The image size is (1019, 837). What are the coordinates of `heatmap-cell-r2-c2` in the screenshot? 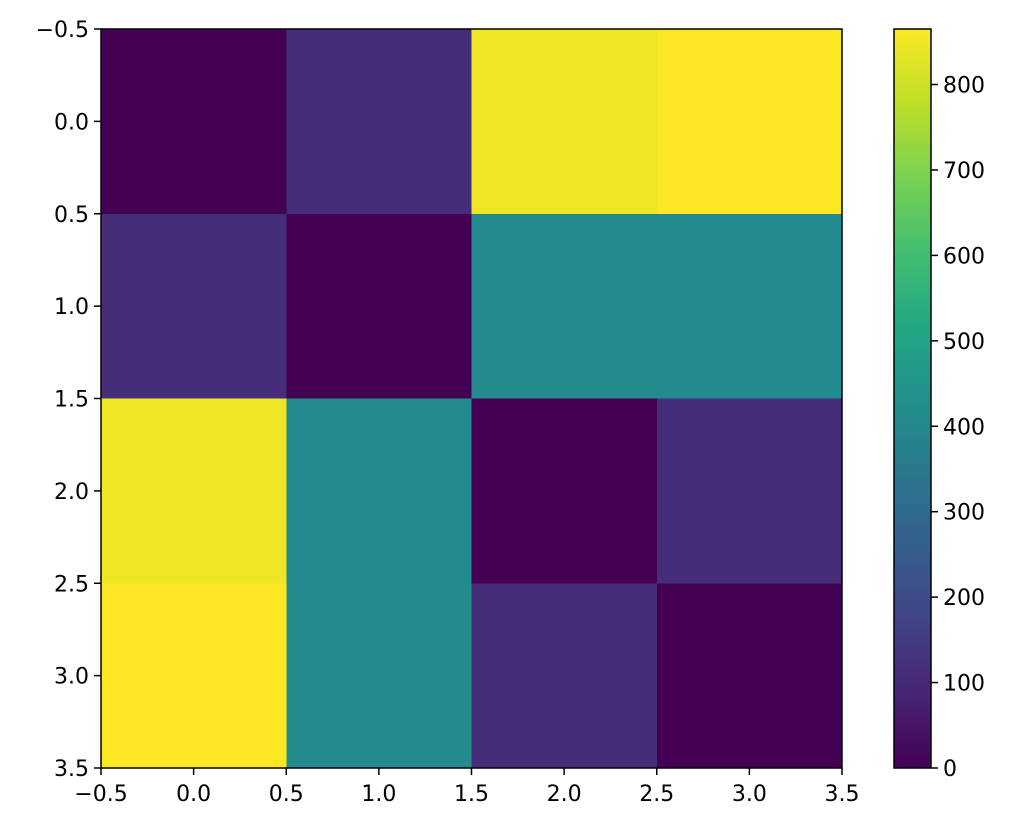 It's located at (564, 491).